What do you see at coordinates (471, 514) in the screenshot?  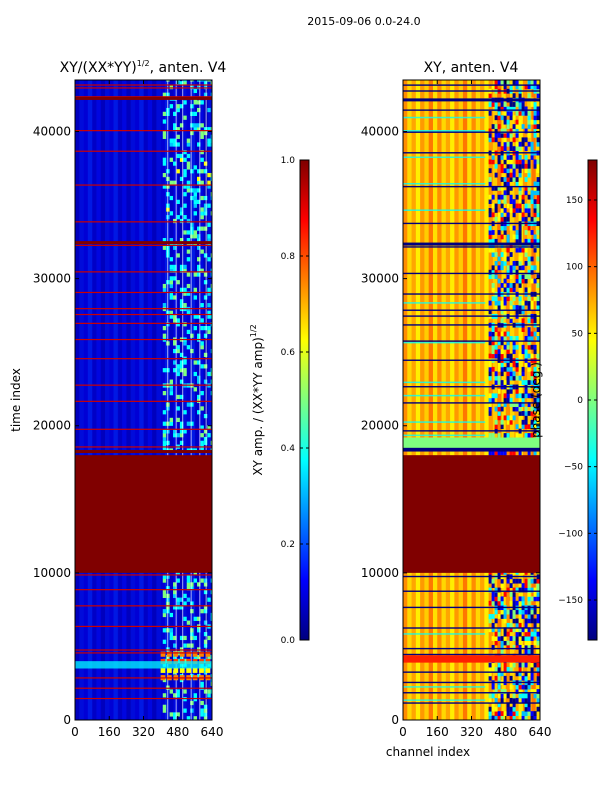 I see `right-saturated-block` at bounding box center [471, 514].